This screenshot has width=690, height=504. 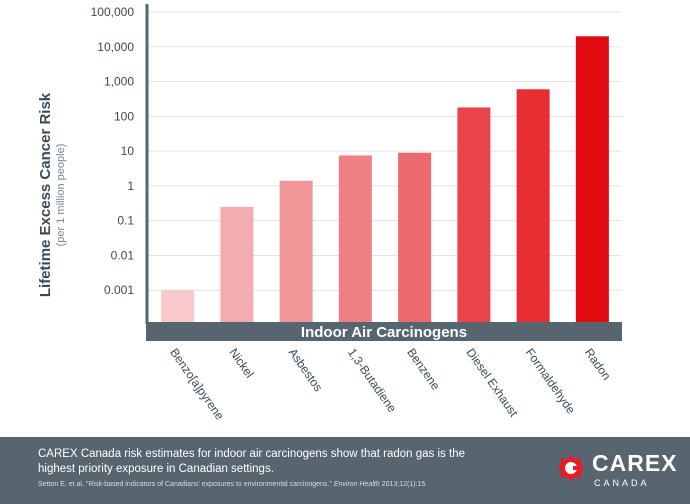 What do you see at coordinates (119, 290) in the screenshot?
I see `y-tick-label: 0.001` at bounding box center [119, 290].